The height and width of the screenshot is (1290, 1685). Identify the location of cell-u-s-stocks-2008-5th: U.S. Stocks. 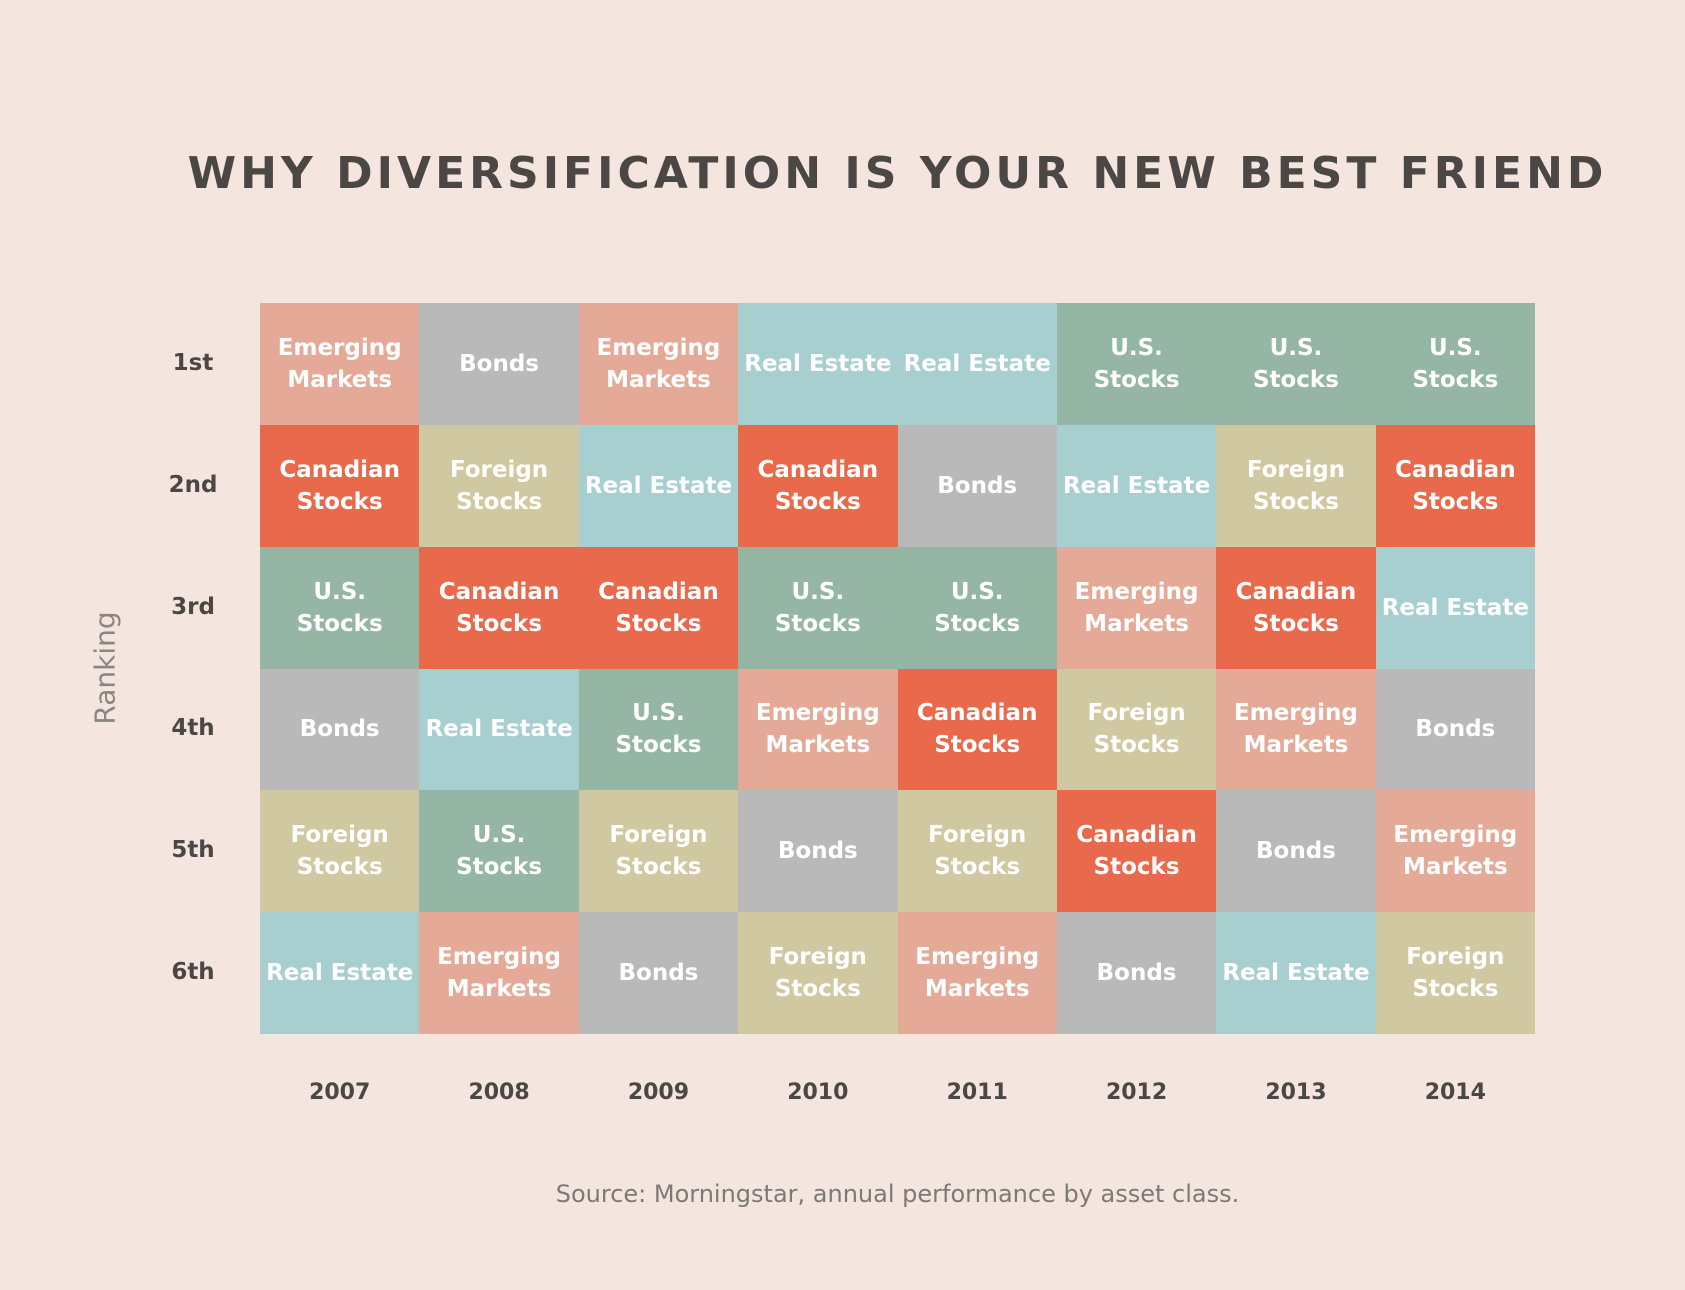
(499, 851).